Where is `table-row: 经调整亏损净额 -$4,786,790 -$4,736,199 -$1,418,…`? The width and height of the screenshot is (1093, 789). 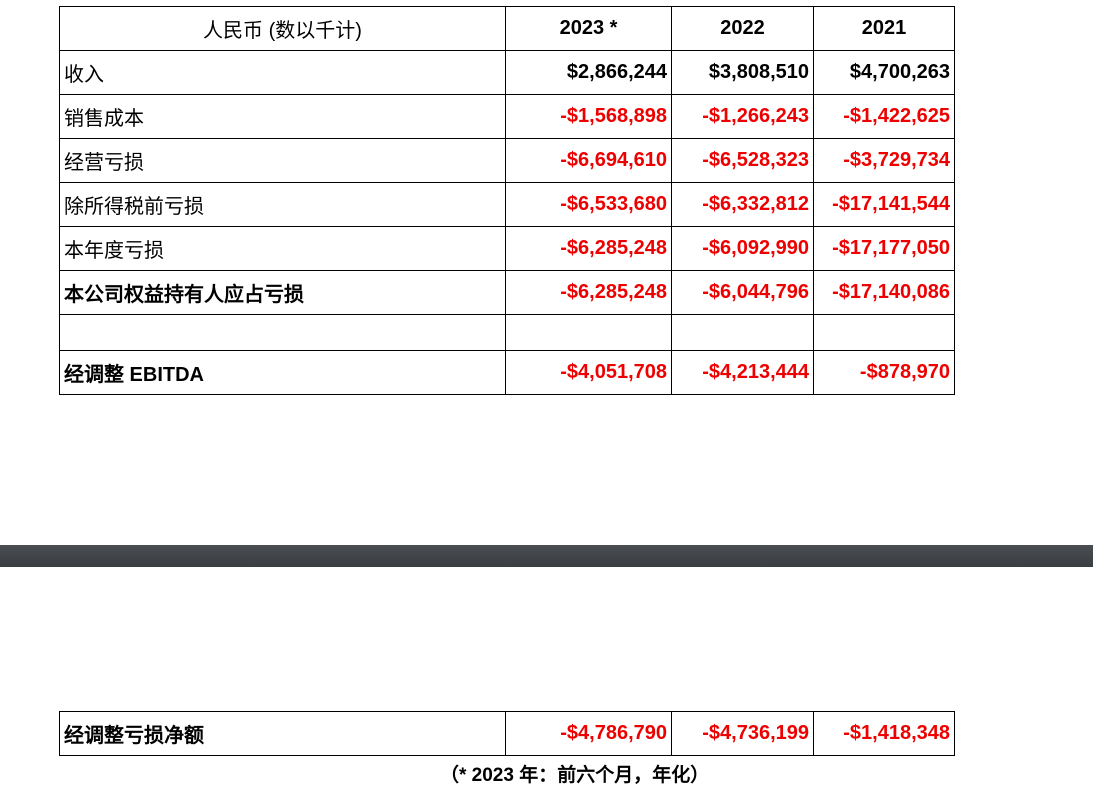
table-row: 经调整亏损净额 -$4,786,790 -$4,736,199 -$1,418,… is located at coordinates (507, 733).